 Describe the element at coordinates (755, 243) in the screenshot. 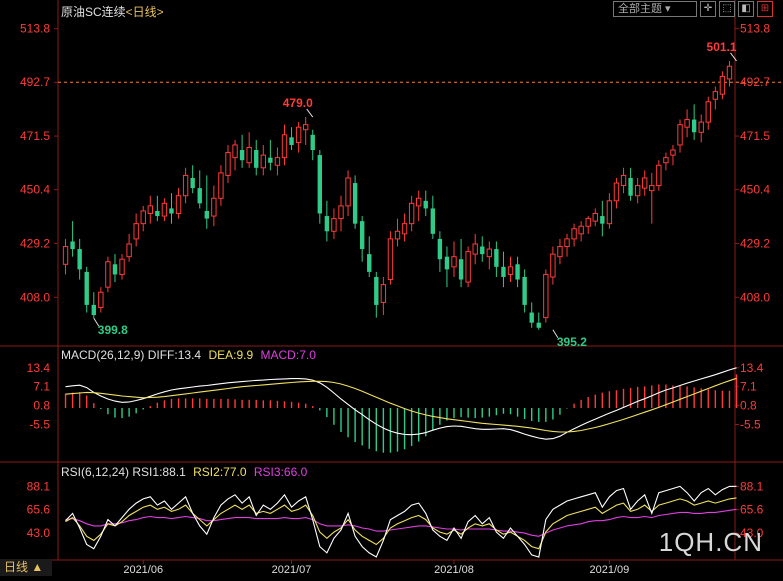

I see `price-label-right-4: 429.2` at that location.